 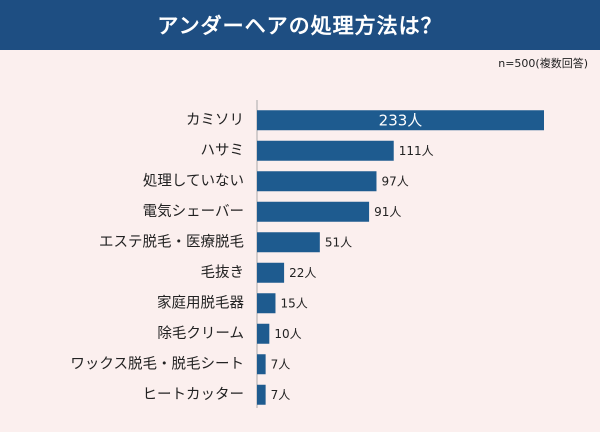 I want to click on category-label: カミソリ, so click(x=215, y=120).